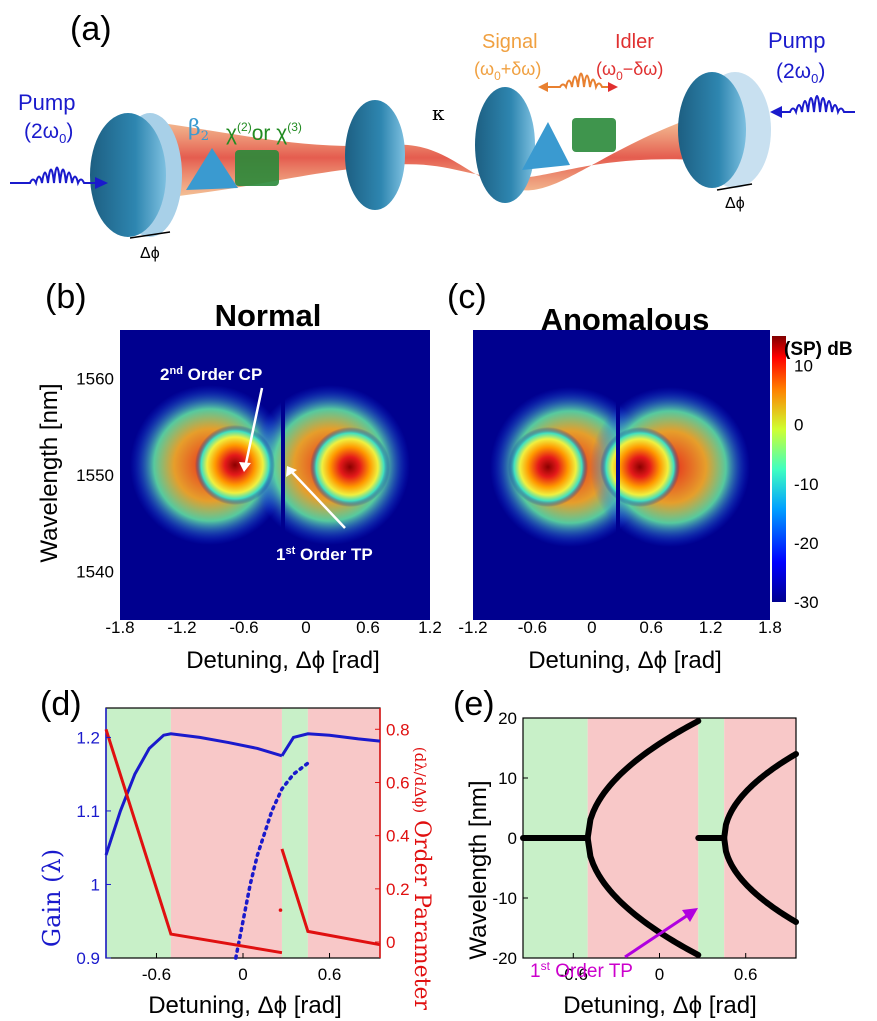  Describe the element at coordinates (613, 87) in the screenshot. I see `idler-arrow` at that location.